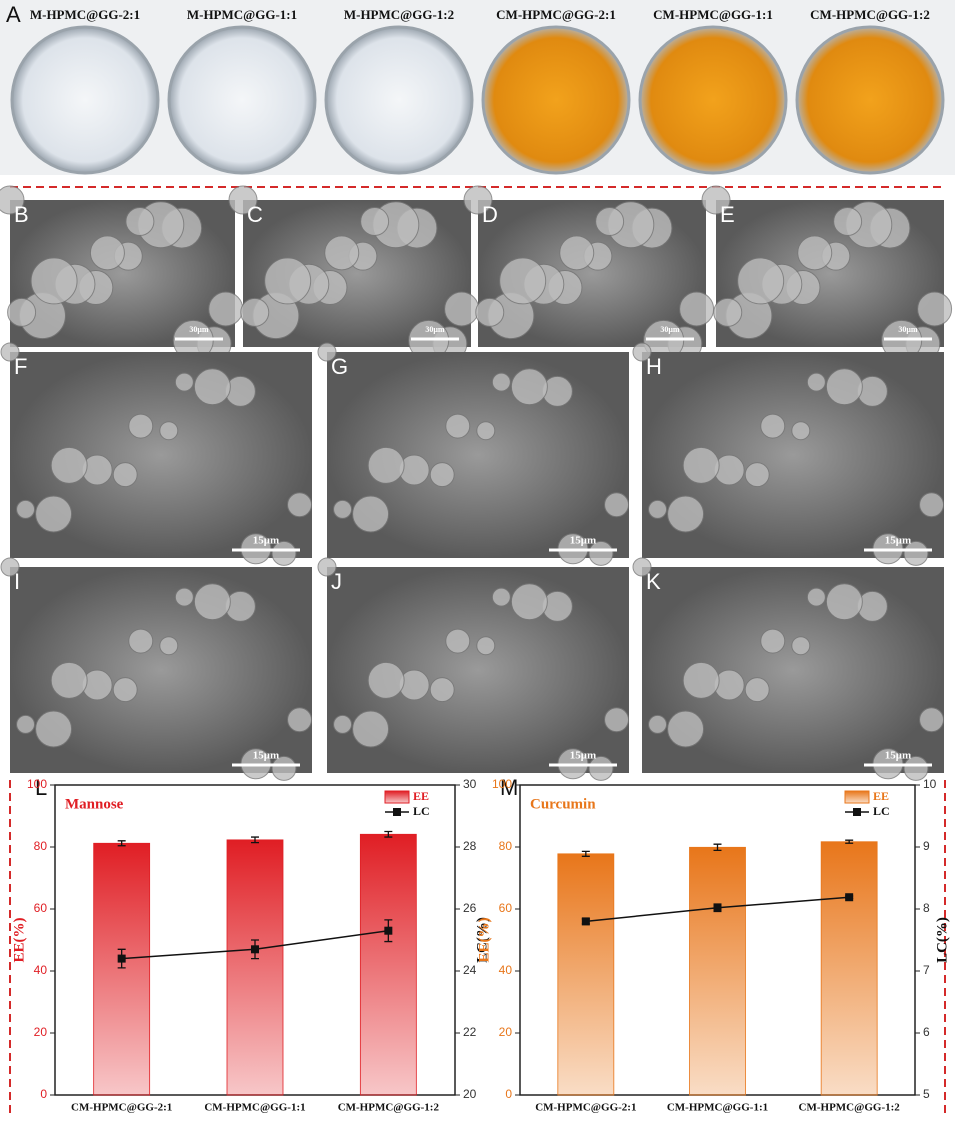  Describe the element at coordinates (926, 1094) in the screenshot. I see `y2-tick-label: 5` at that location.